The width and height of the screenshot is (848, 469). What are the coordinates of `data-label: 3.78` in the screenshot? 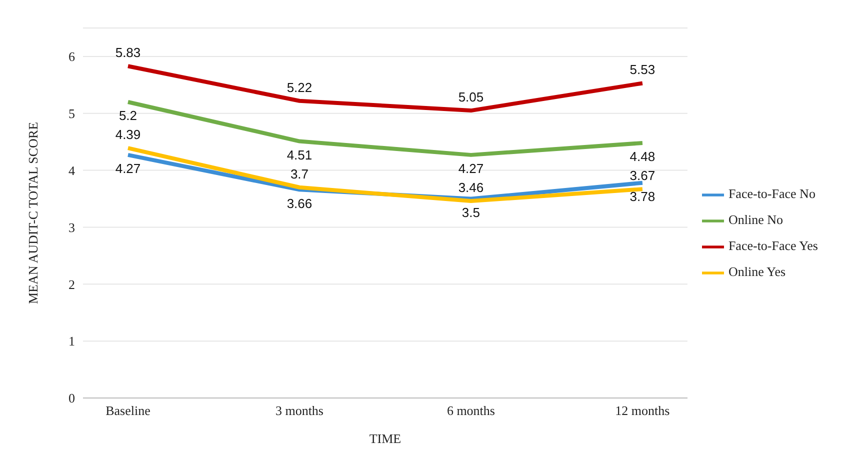 It's located at (643, 196).